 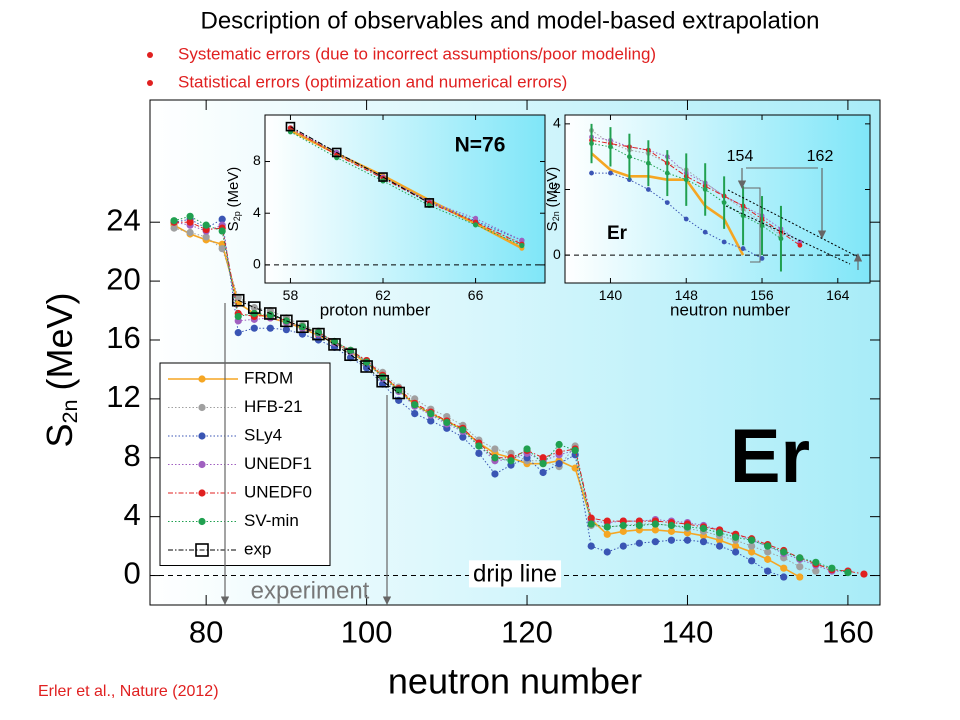 What do you see at coordinates (237, 216) in the screenshot?
I see `y-label-subscript: 2p` at bounding box center [237, 216].